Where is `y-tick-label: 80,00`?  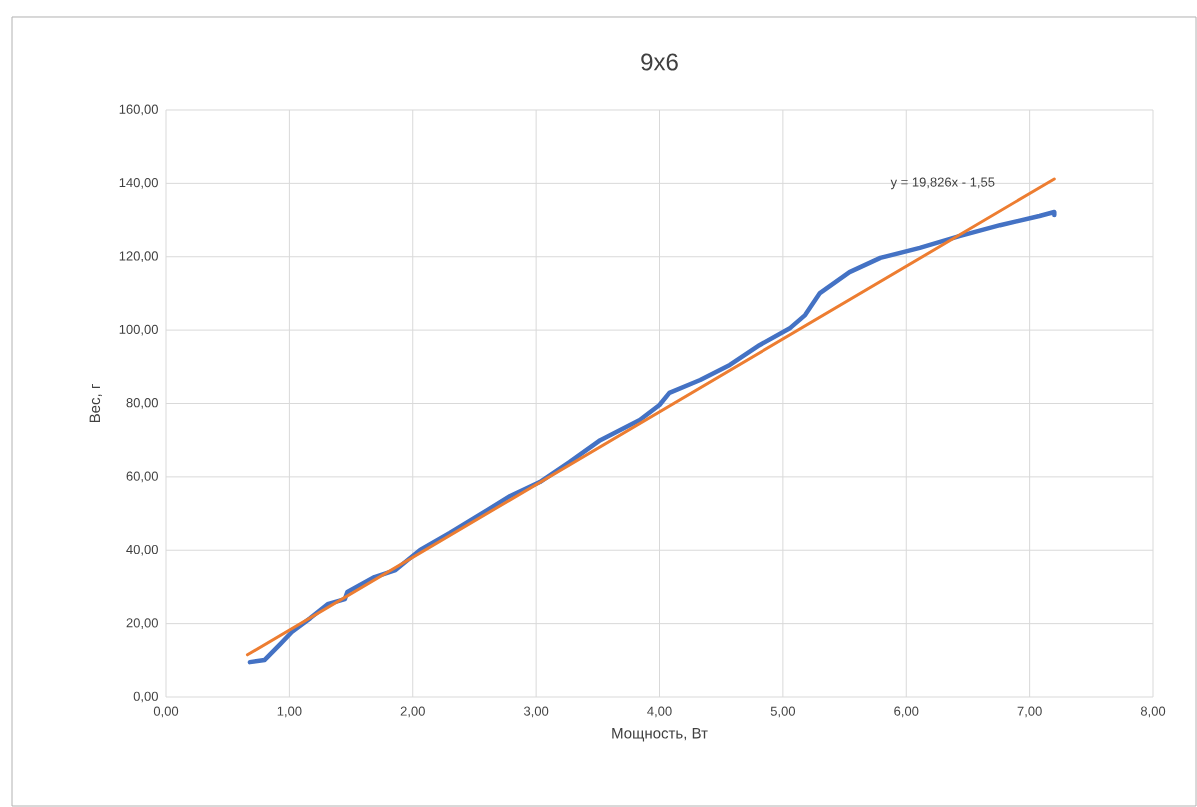
y-tick-label: 80,00 is located at coordinates (142, 403).